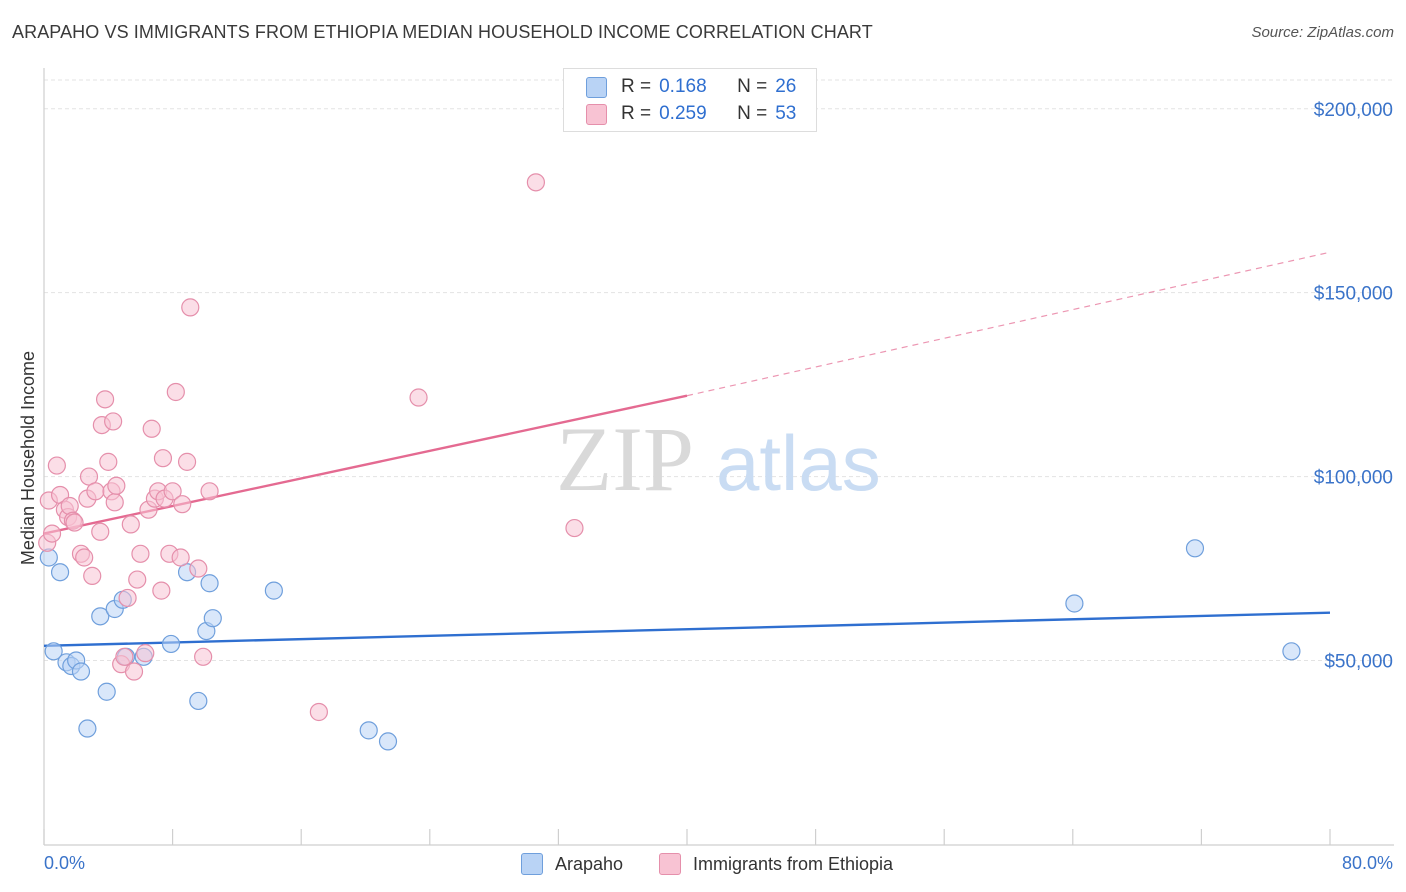 Image resolution: width=1406 pixels, height=892 pixels. Describe the element at coordinates (793, 863) in the screenshot. I see `bottom-legend-label-ethiopia: Immigrants from Ethiopia` at that location.